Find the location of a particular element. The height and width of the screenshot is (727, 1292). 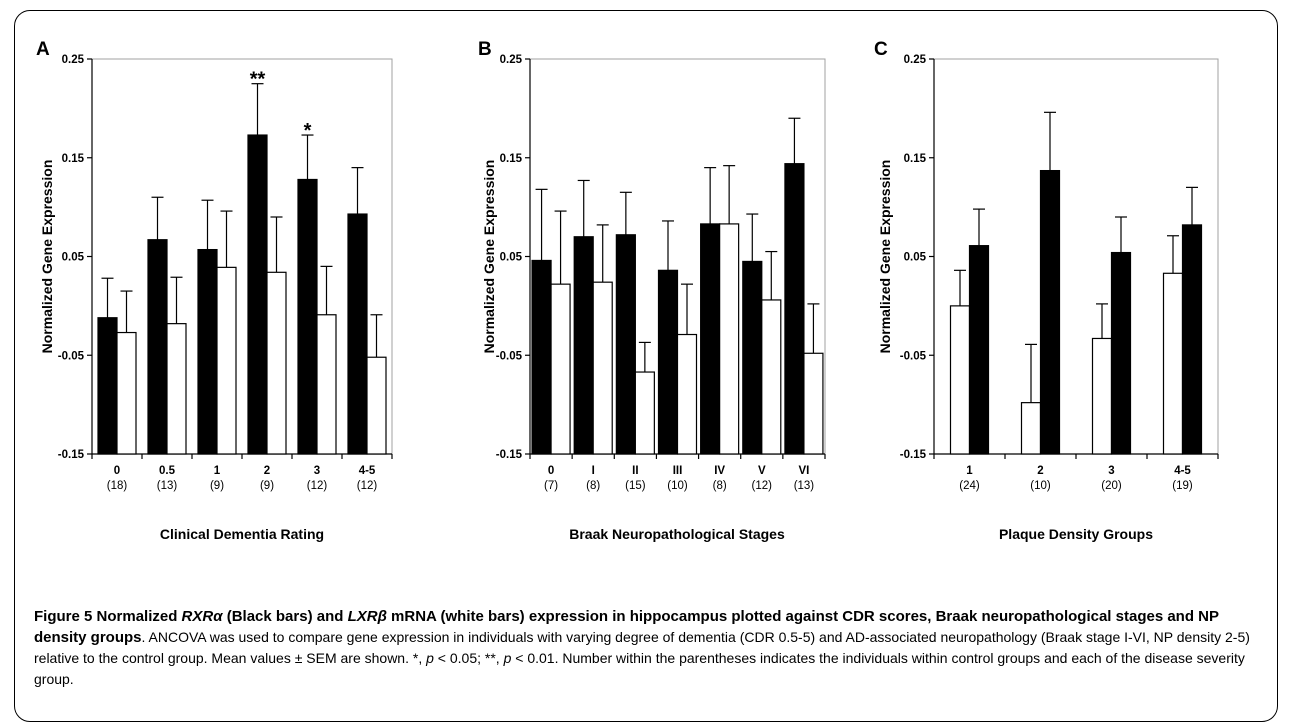

group-size-label: (24) is located at coordinates (969, 486).